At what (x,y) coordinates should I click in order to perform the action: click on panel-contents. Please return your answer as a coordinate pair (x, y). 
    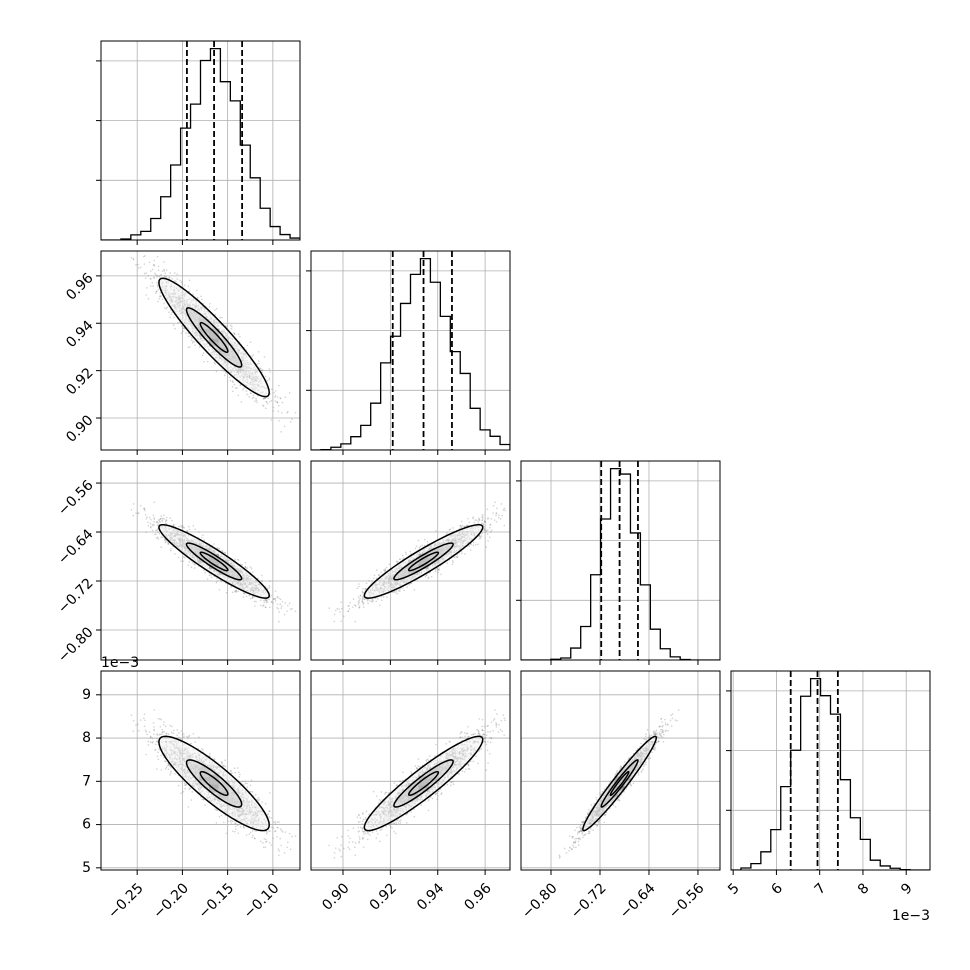
    Looking at the image, I should click on (202, 560).